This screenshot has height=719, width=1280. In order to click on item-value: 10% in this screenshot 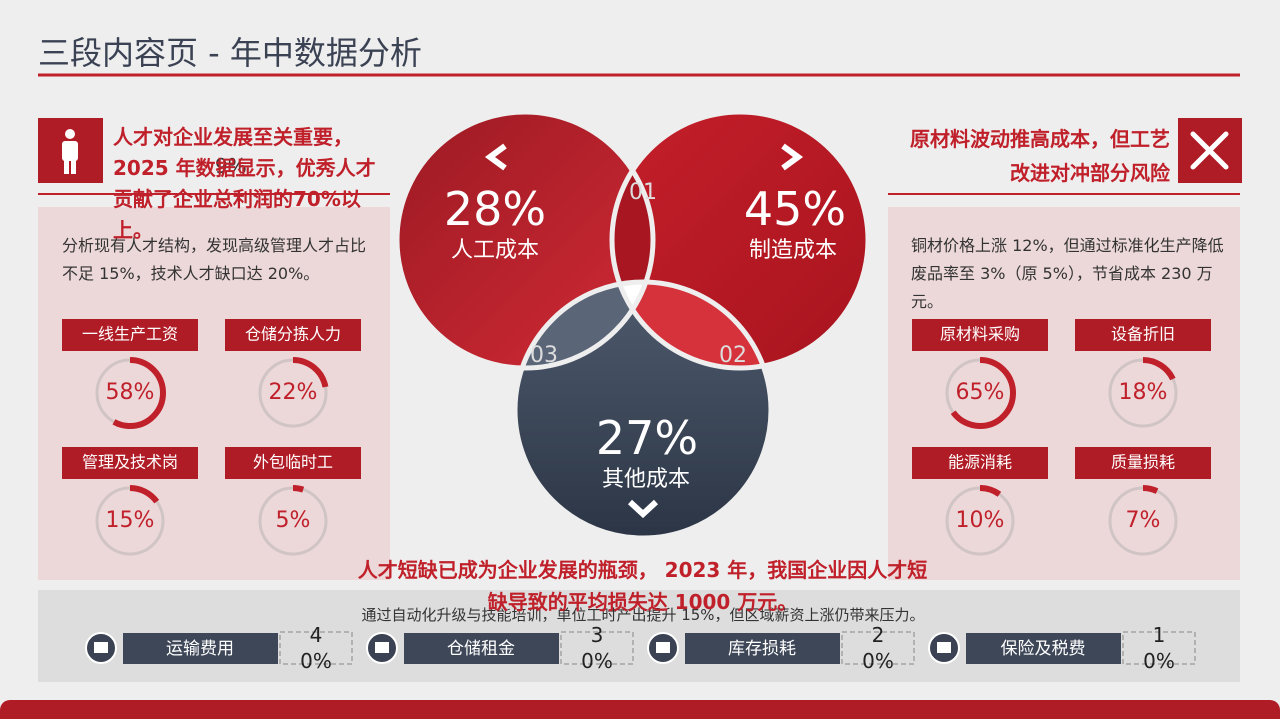, I will do `click(1159, 648)`.